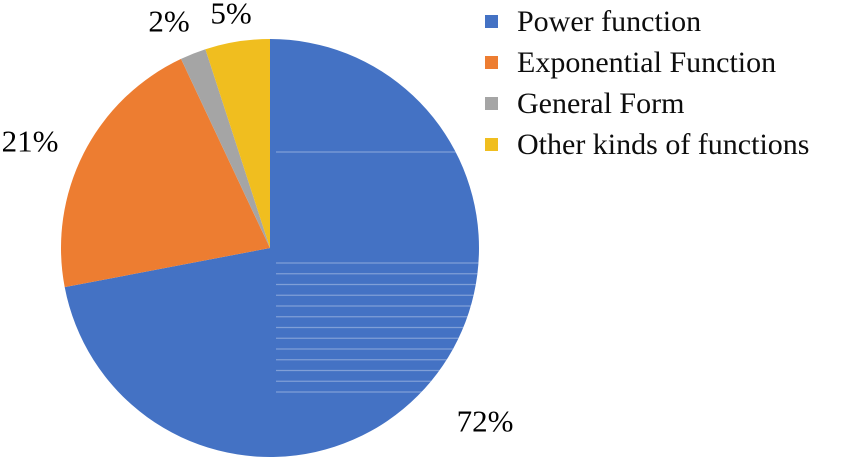  I want to click on slice-label-general-form: 2%, so click(169, 21).